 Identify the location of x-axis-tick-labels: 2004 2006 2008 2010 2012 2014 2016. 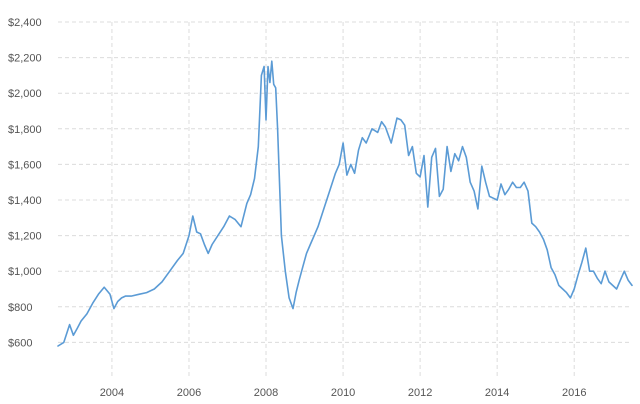
(343, 393).